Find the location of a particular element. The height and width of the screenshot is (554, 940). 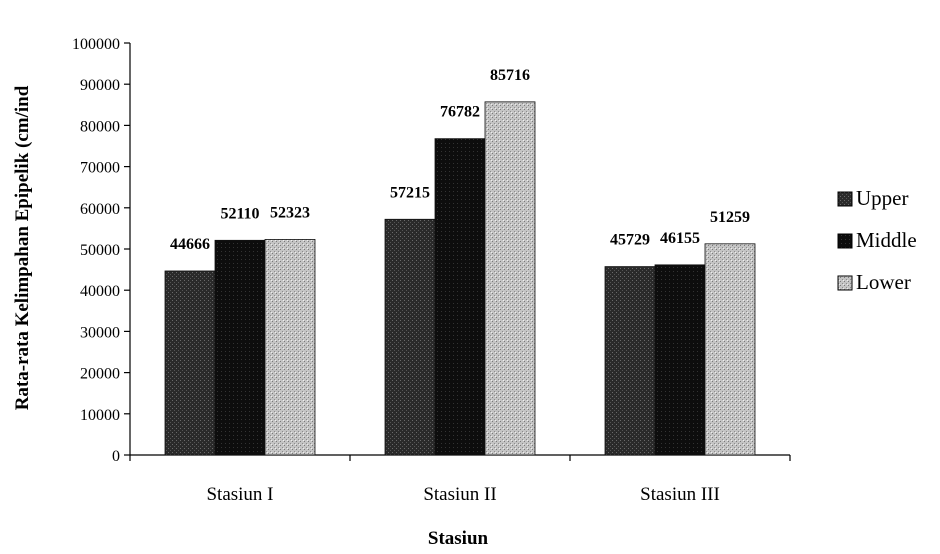

x-tick-label: Stasiun I is located at coordinates (239, 494).